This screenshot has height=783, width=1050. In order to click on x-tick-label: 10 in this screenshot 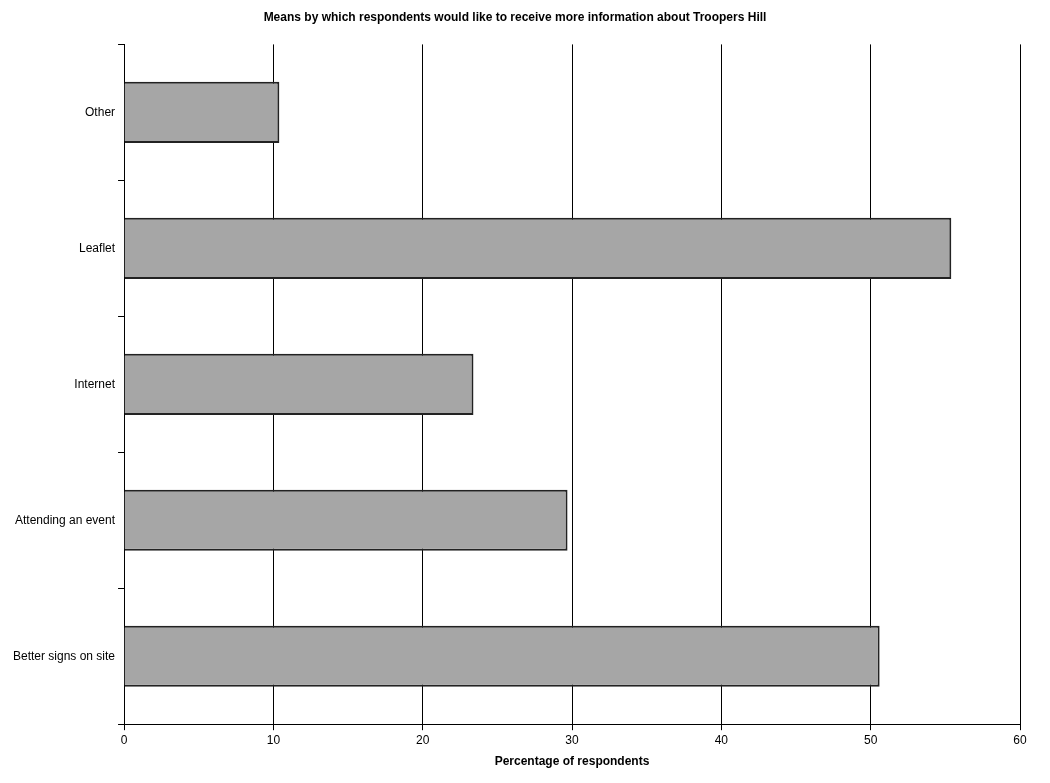, I will do `click(273, 739)`.